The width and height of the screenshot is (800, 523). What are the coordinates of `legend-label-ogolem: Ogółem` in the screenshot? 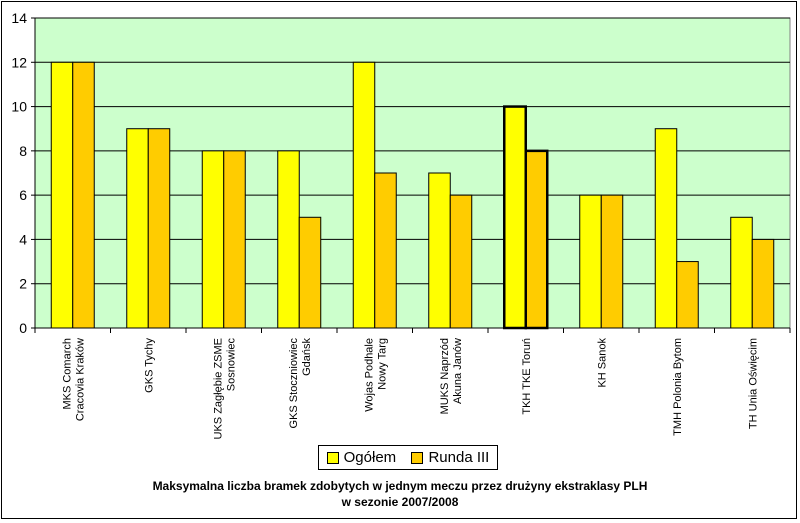 It's located at (370, 457).